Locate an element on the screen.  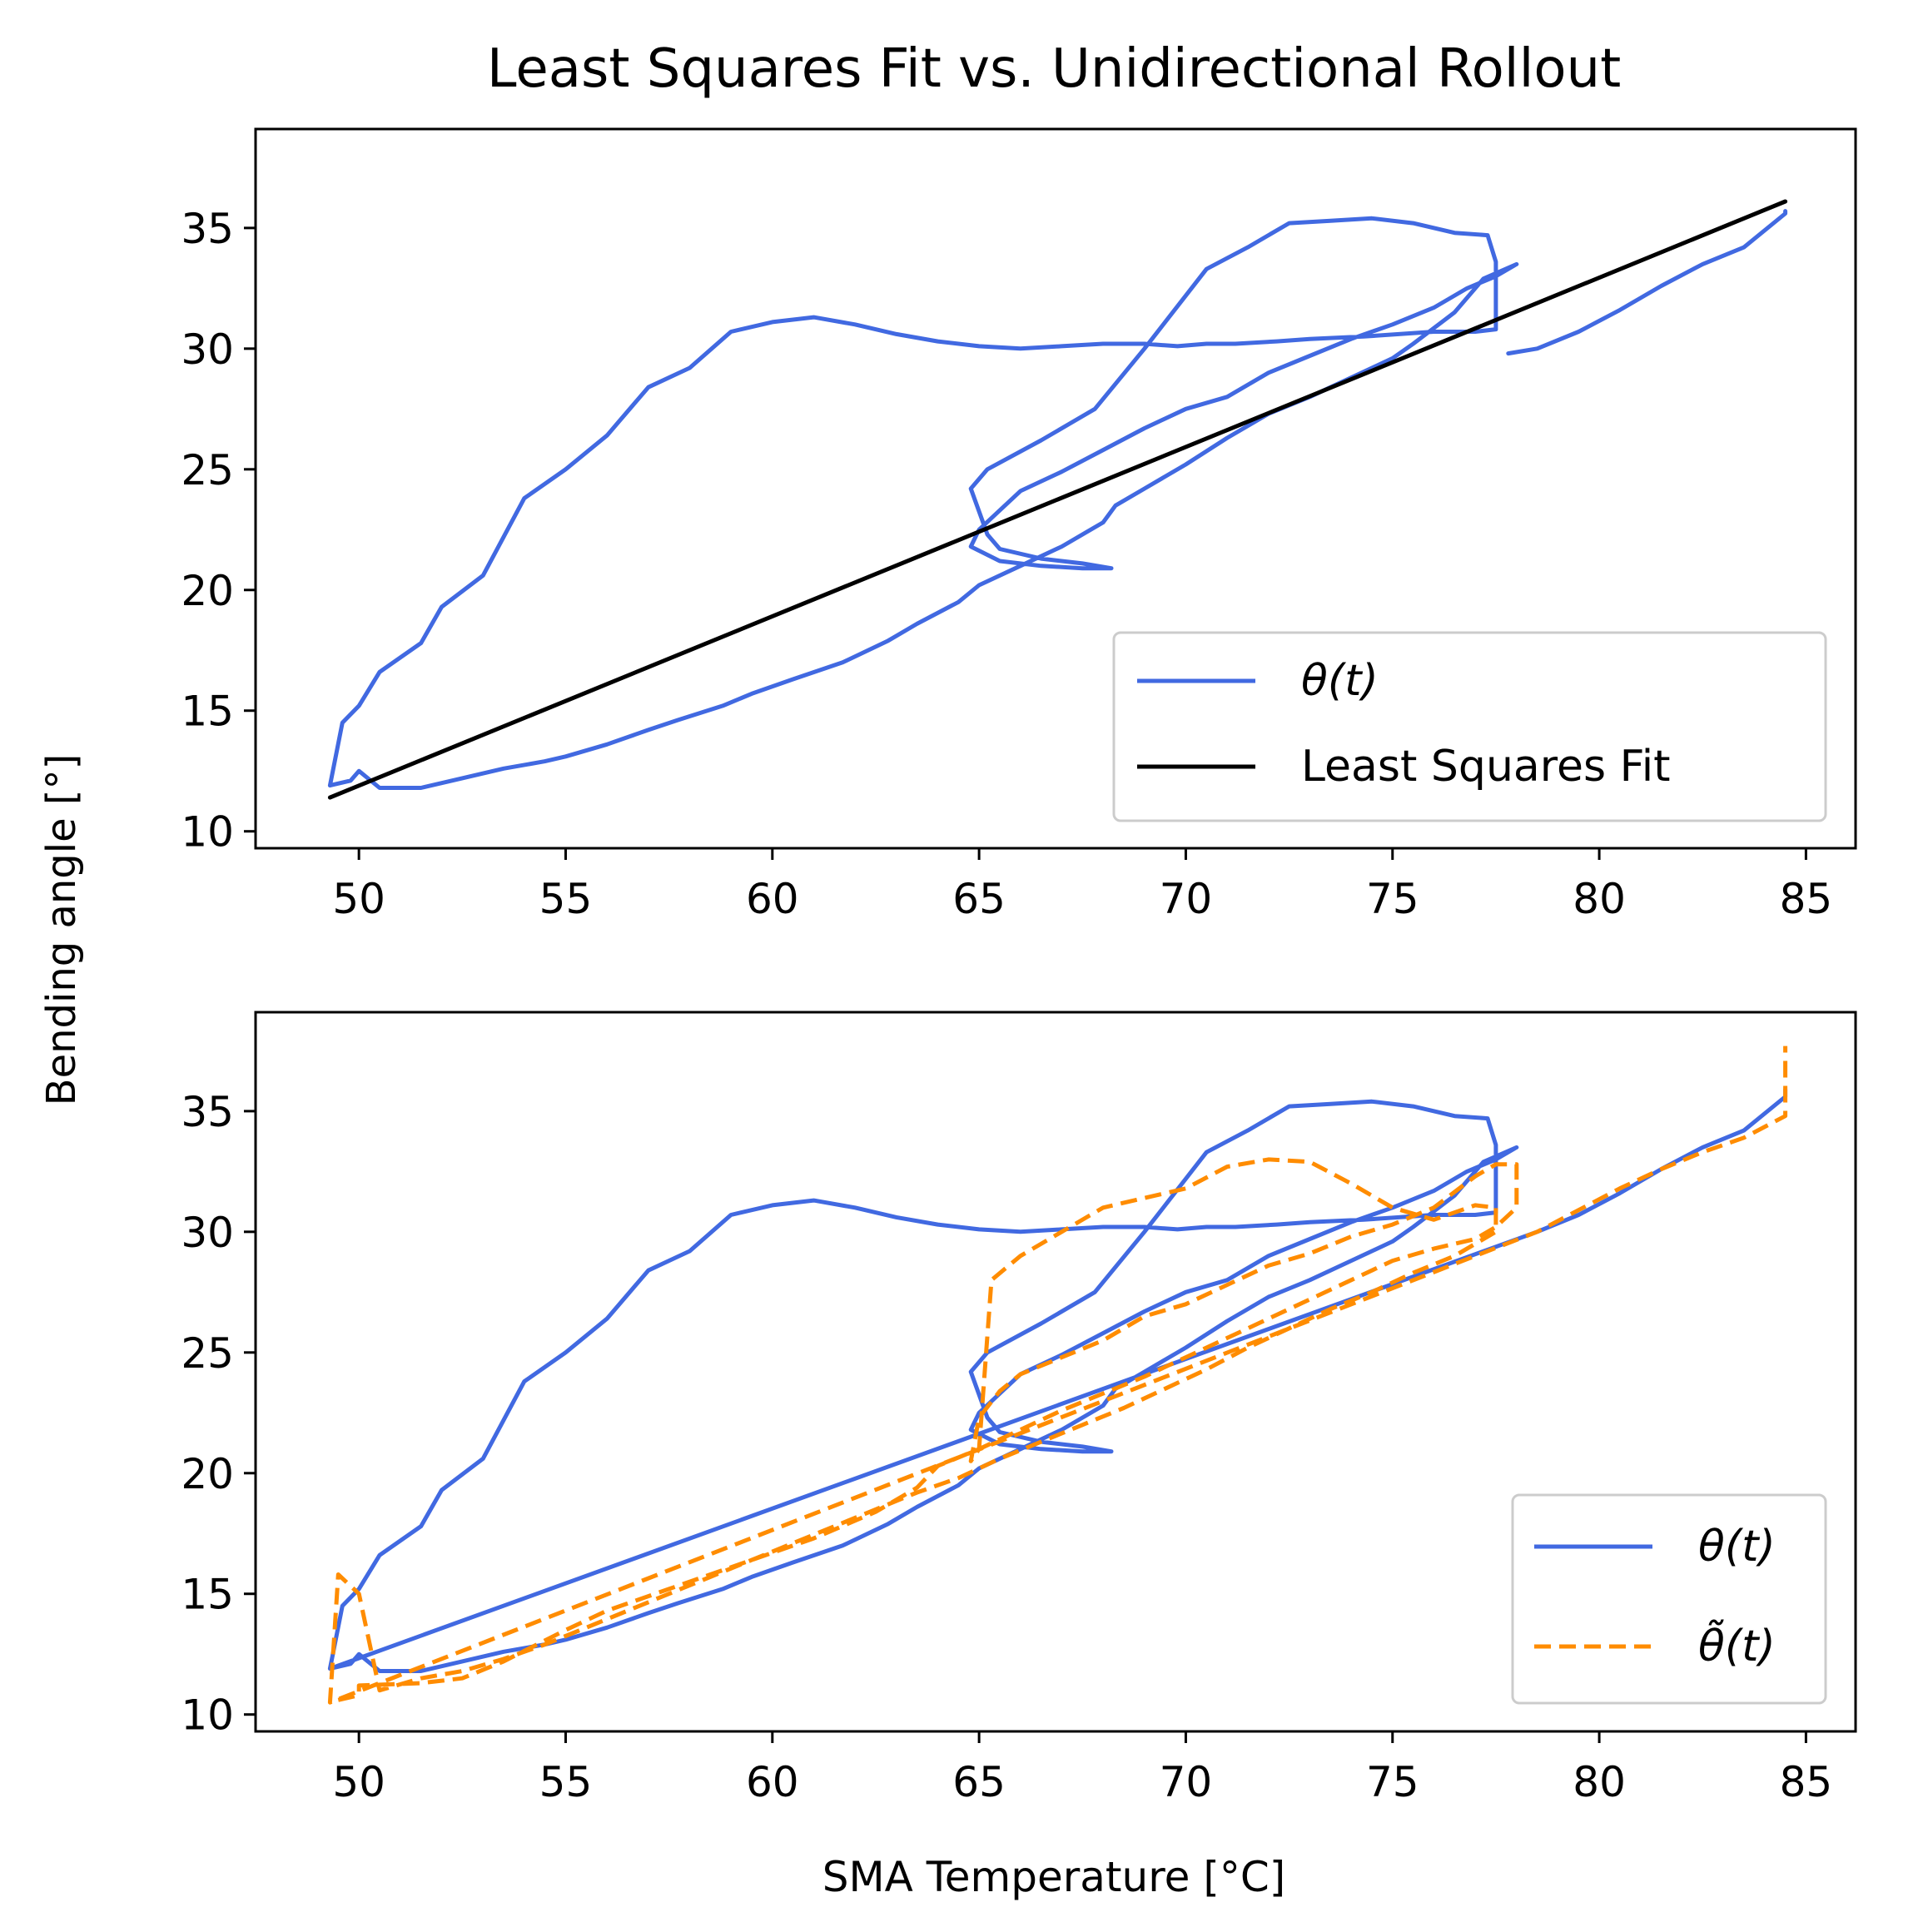
top-x-tick-label: 50 is located at coordinates (358, 899).